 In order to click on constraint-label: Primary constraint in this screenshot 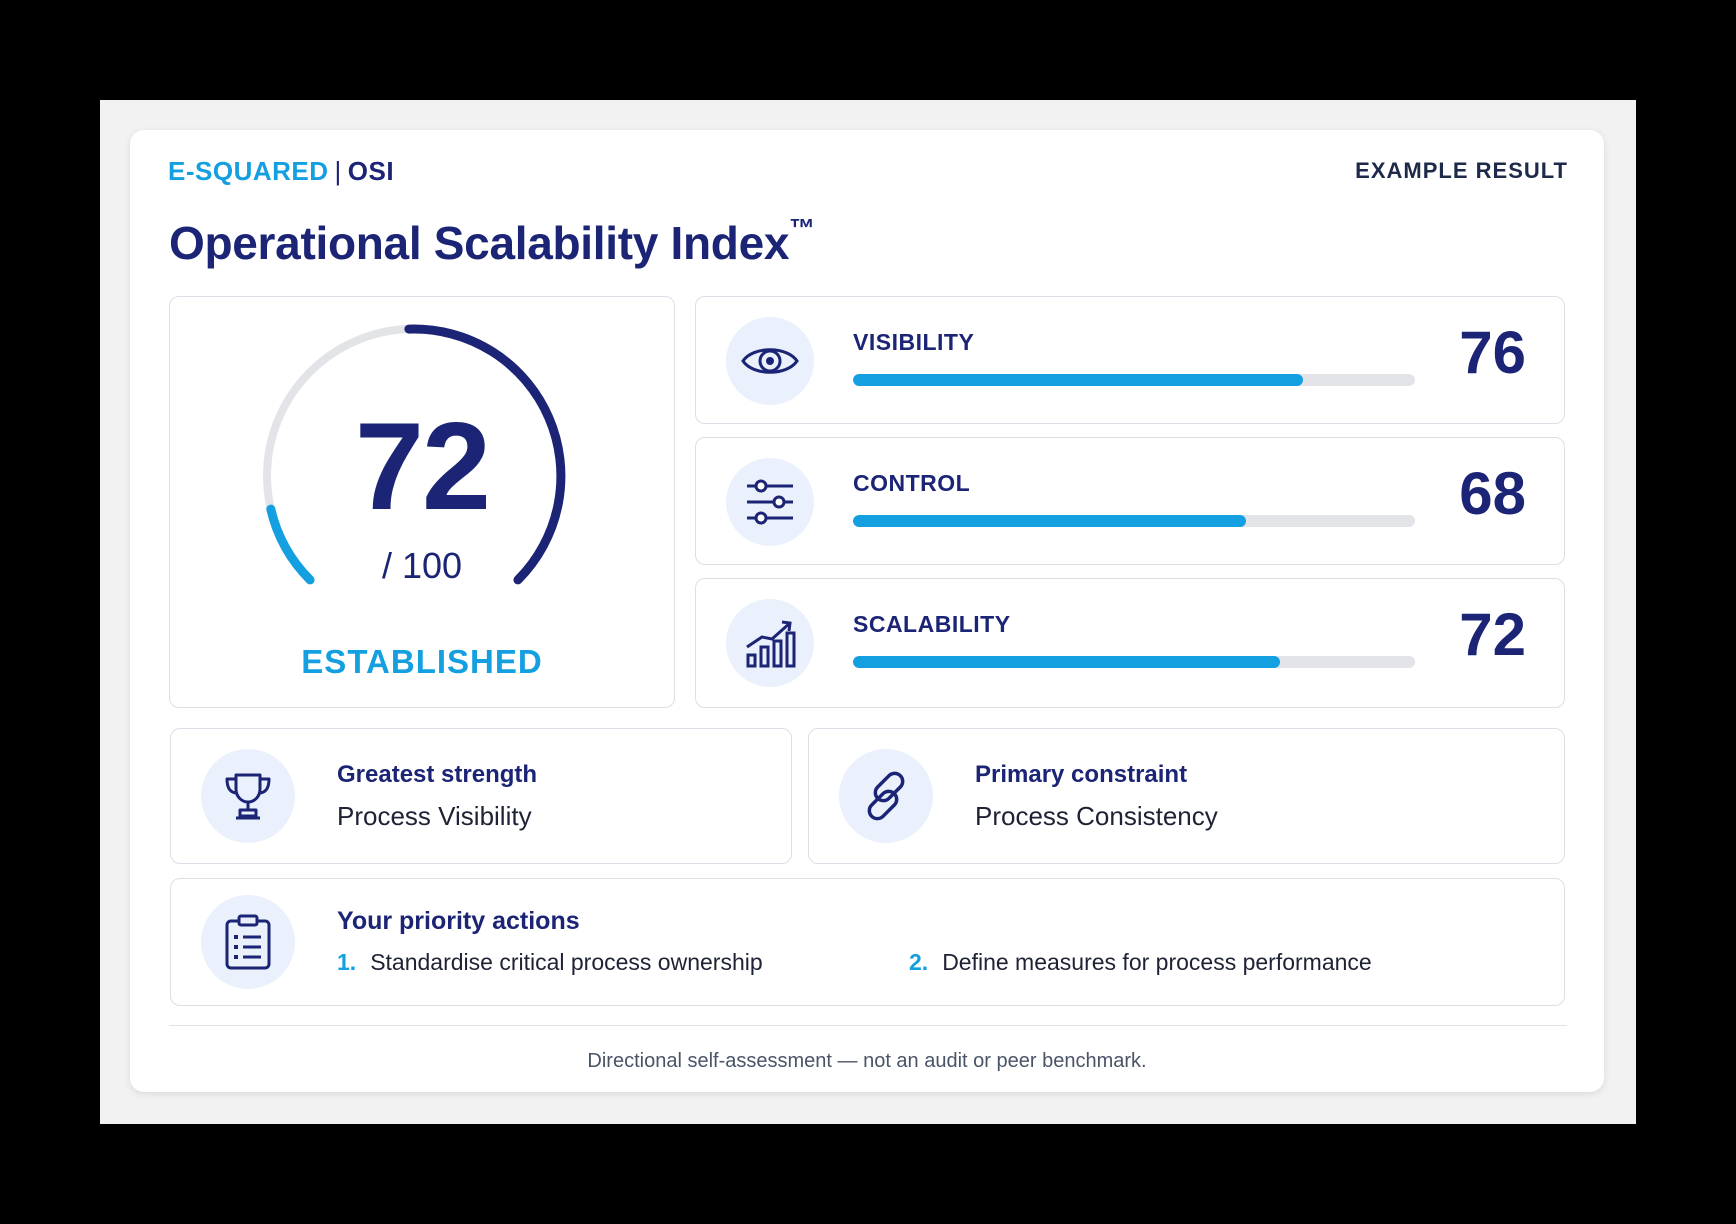, I will do `click(1081, 774)`.